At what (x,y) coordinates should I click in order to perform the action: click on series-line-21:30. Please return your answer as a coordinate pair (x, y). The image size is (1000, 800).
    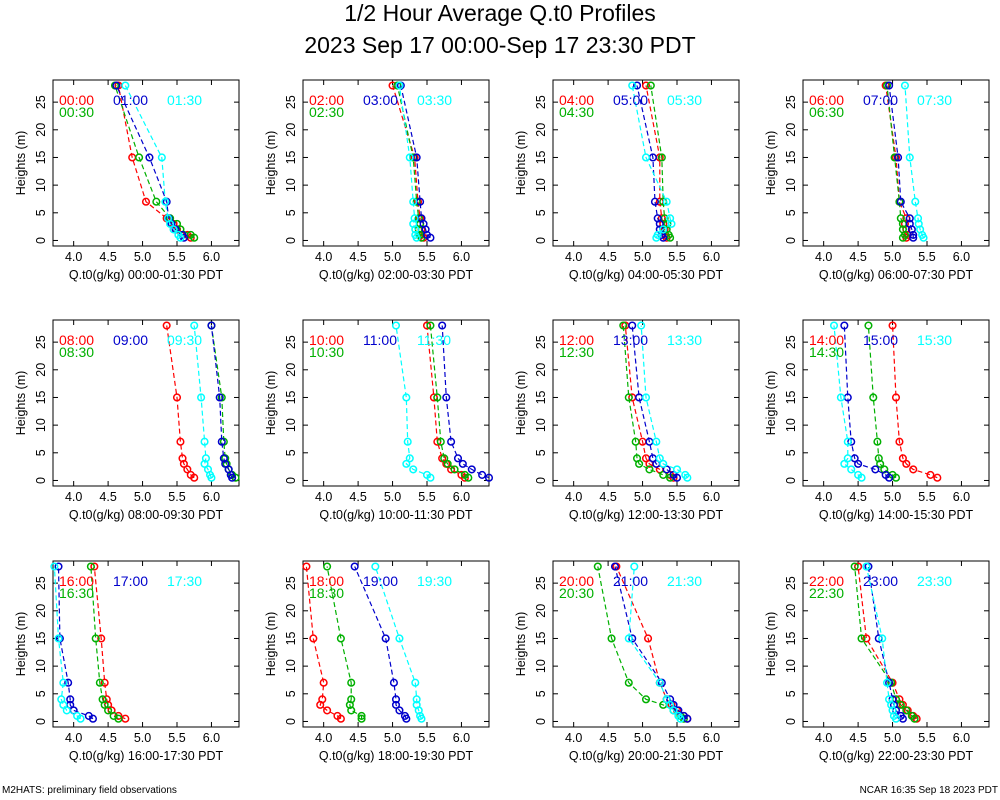
    Looking at the image, I should click on (654, 643).